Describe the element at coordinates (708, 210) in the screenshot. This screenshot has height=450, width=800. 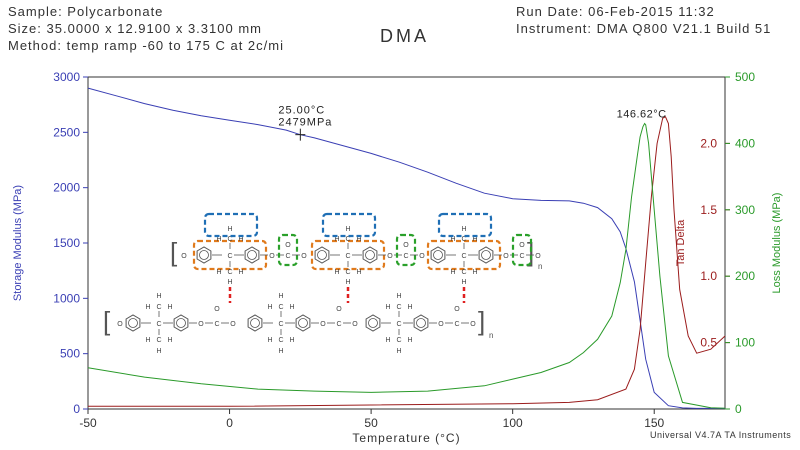
I see `y-tan-tick-label: 1.5` at that location.